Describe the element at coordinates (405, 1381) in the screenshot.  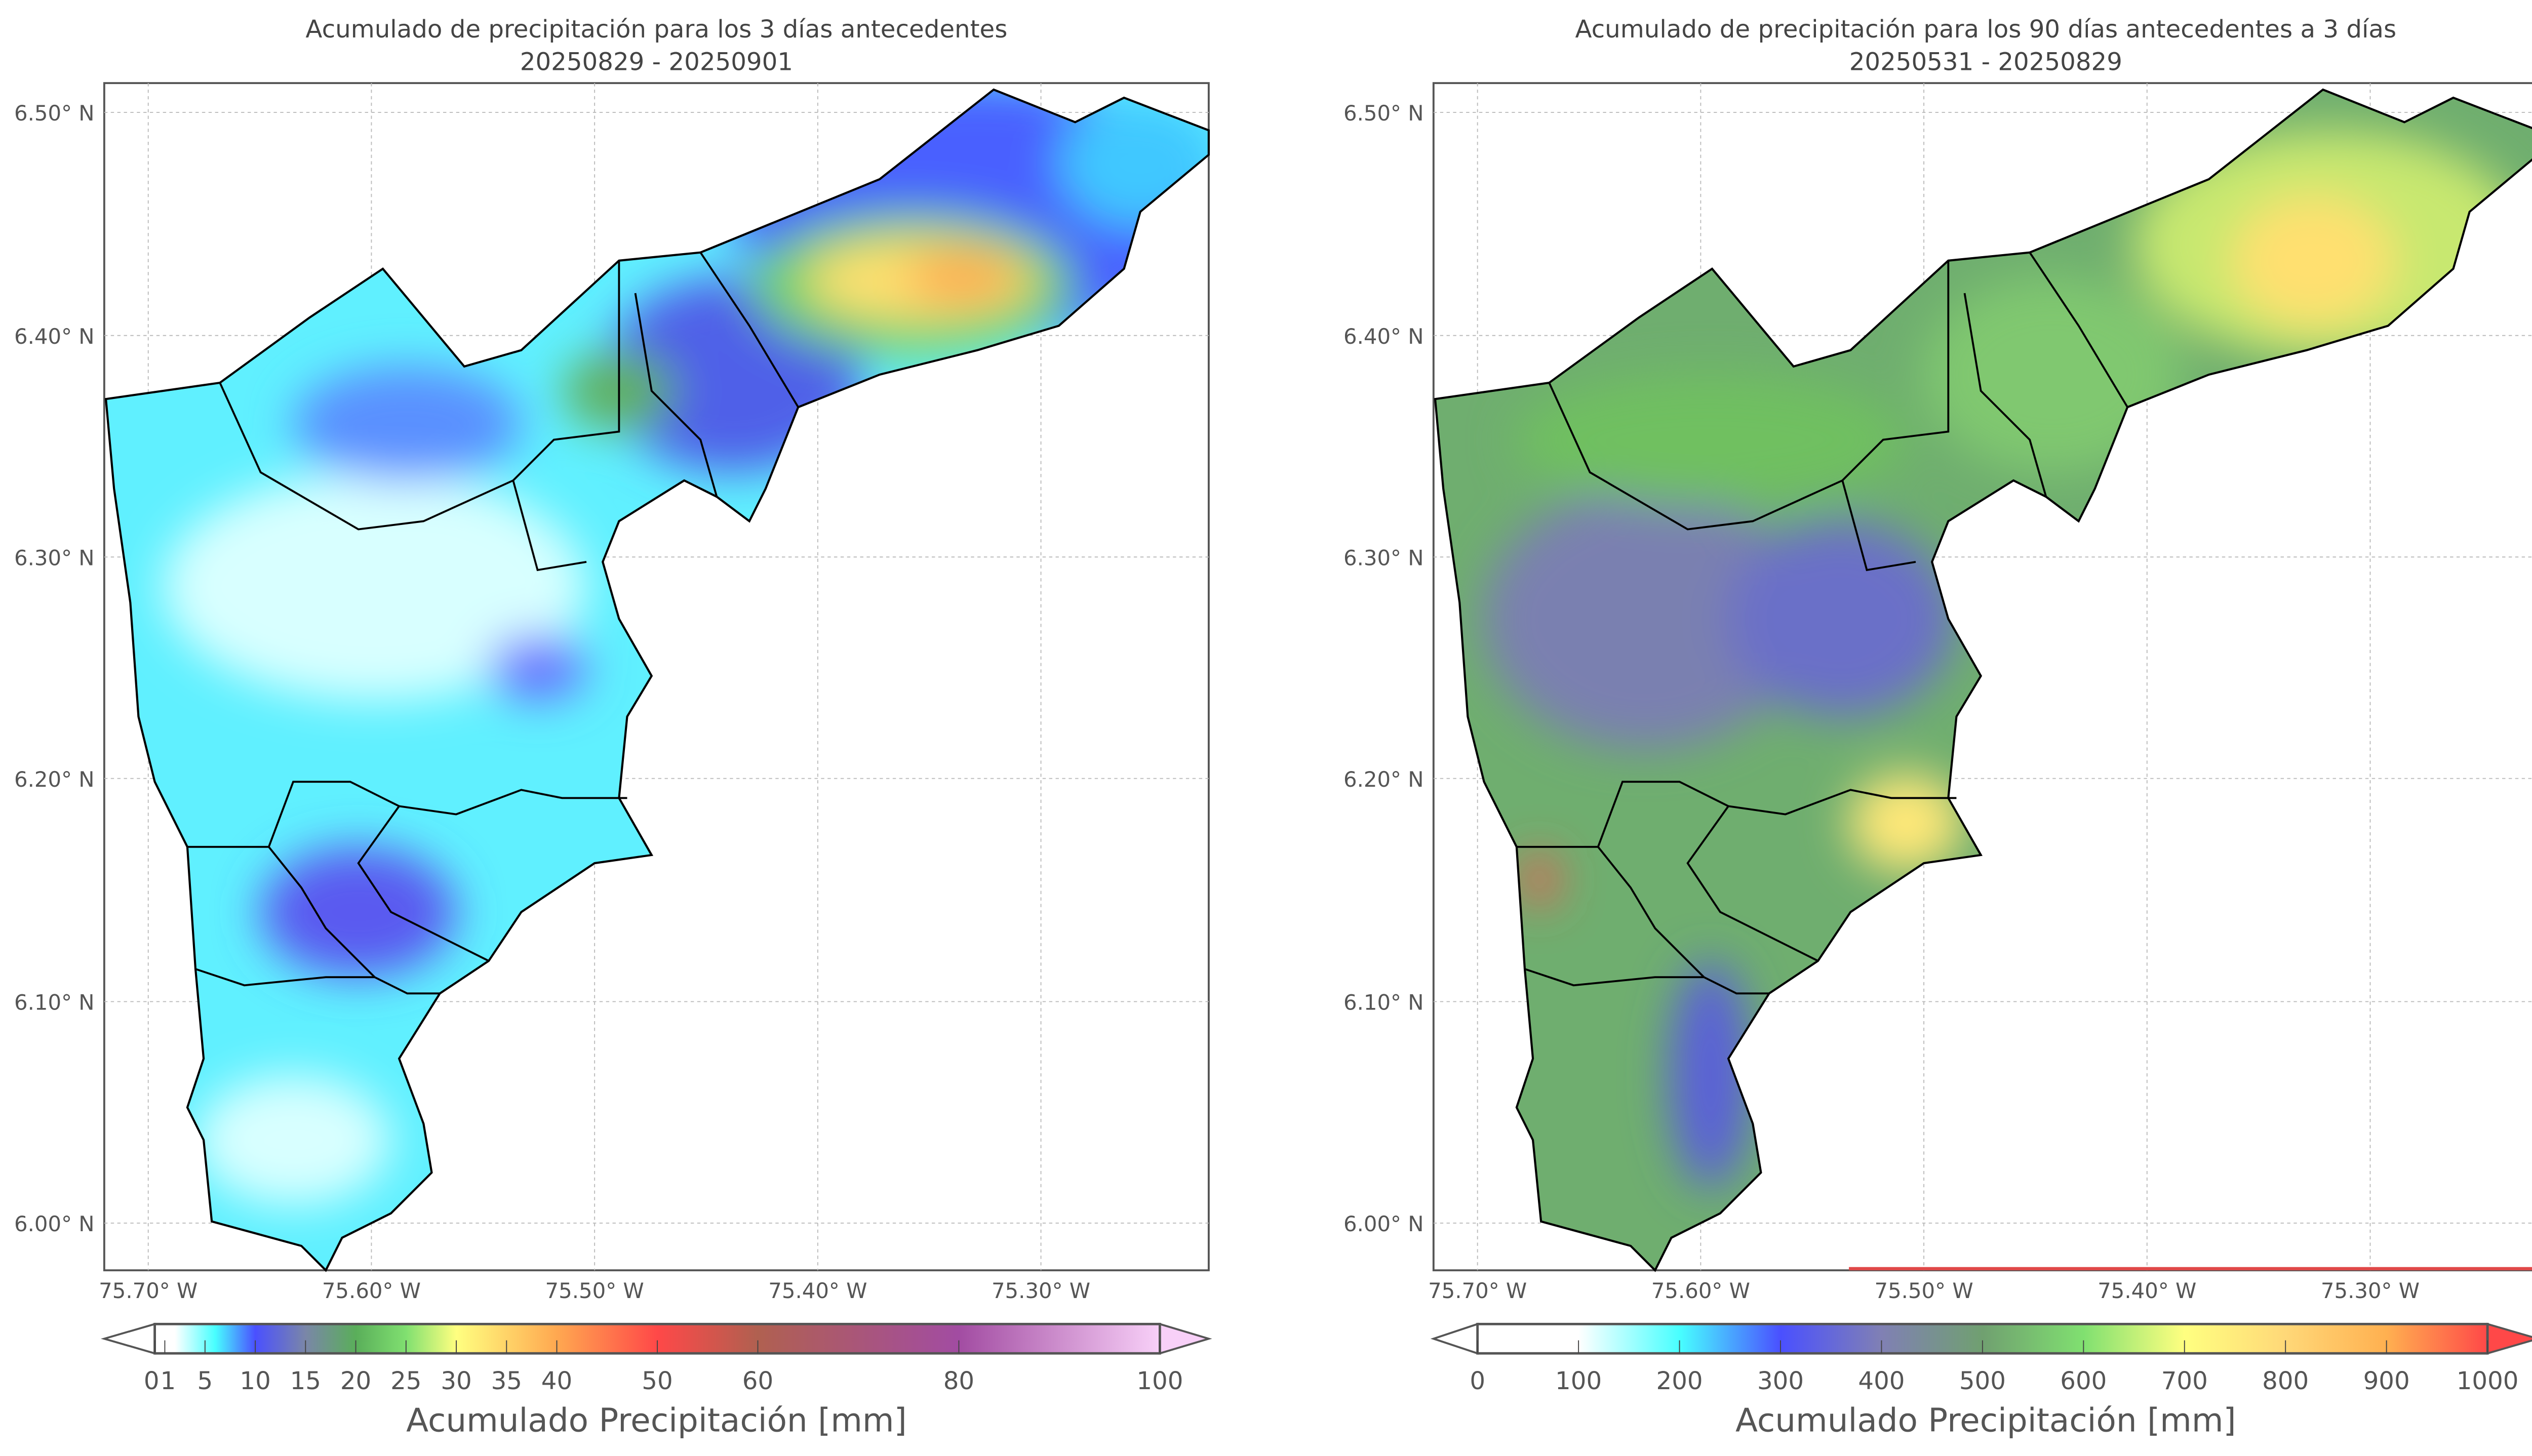
I see `colorbar-tick-label: 25` at that location.